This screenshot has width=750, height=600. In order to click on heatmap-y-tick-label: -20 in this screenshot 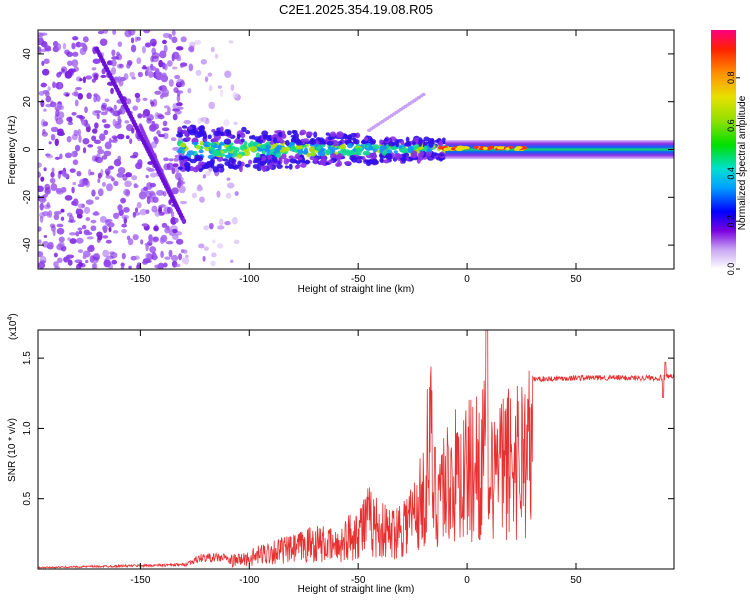, I will do `click(27, 197)`.